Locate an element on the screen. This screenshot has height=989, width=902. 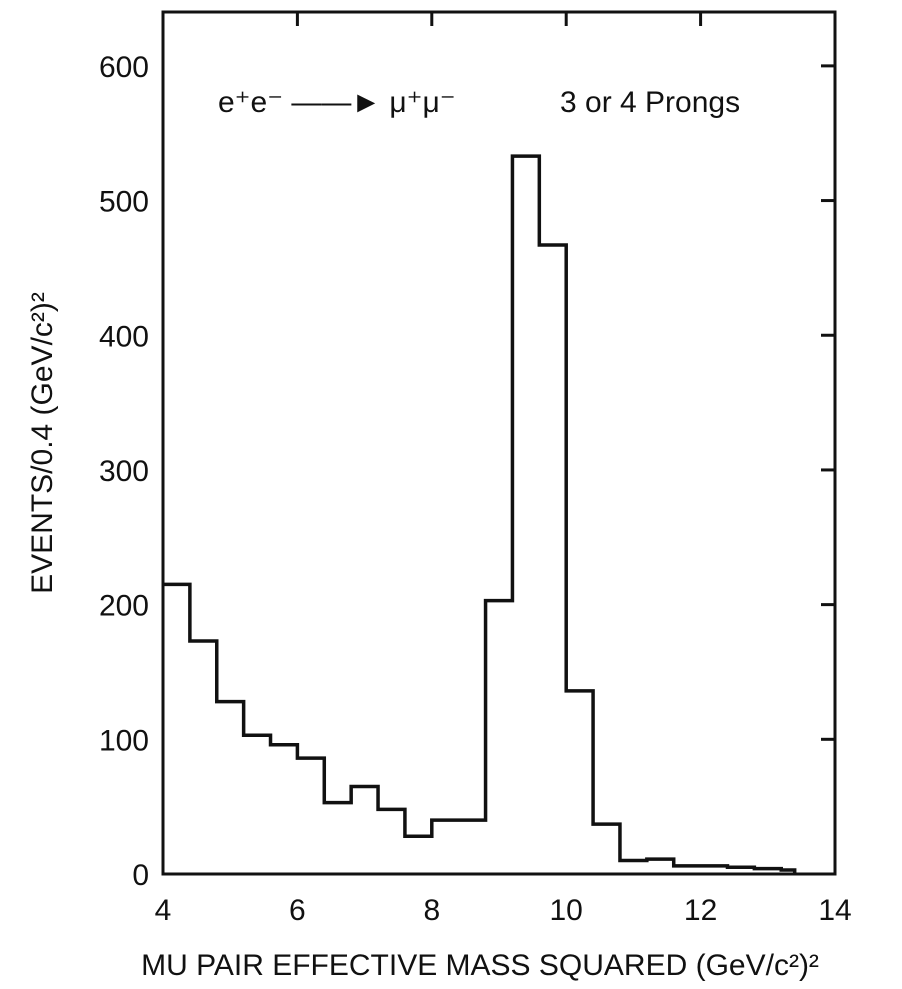
y-tick-label: 400 is located at coordinates (124, 336).